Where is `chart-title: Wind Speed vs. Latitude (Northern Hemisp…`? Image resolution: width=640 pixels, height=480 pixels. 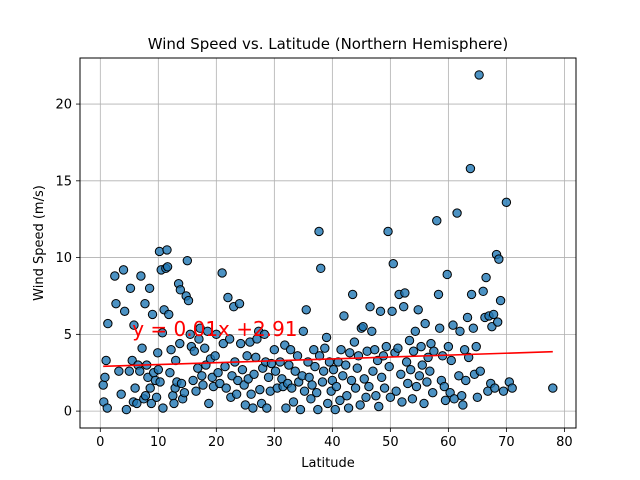 chart-title: Wind Speed vs. Latitude (Northern Hemisp… is located at coordinates (328, 44).